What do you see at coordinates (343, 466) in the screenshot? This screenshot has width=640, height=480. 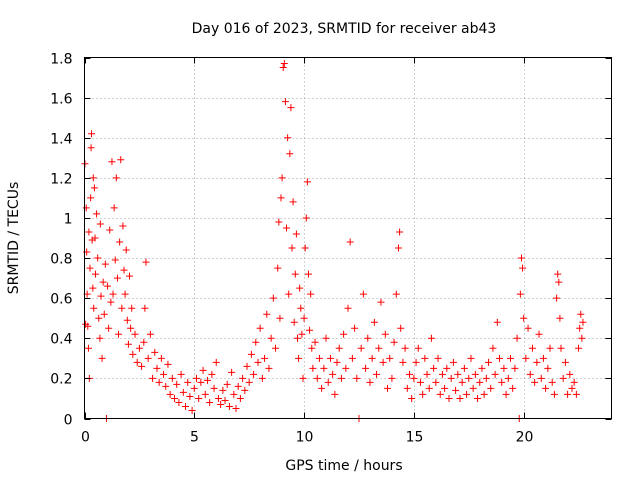 I see `x-axis-label: GPS time / hours` at bounding box center [343, 466].